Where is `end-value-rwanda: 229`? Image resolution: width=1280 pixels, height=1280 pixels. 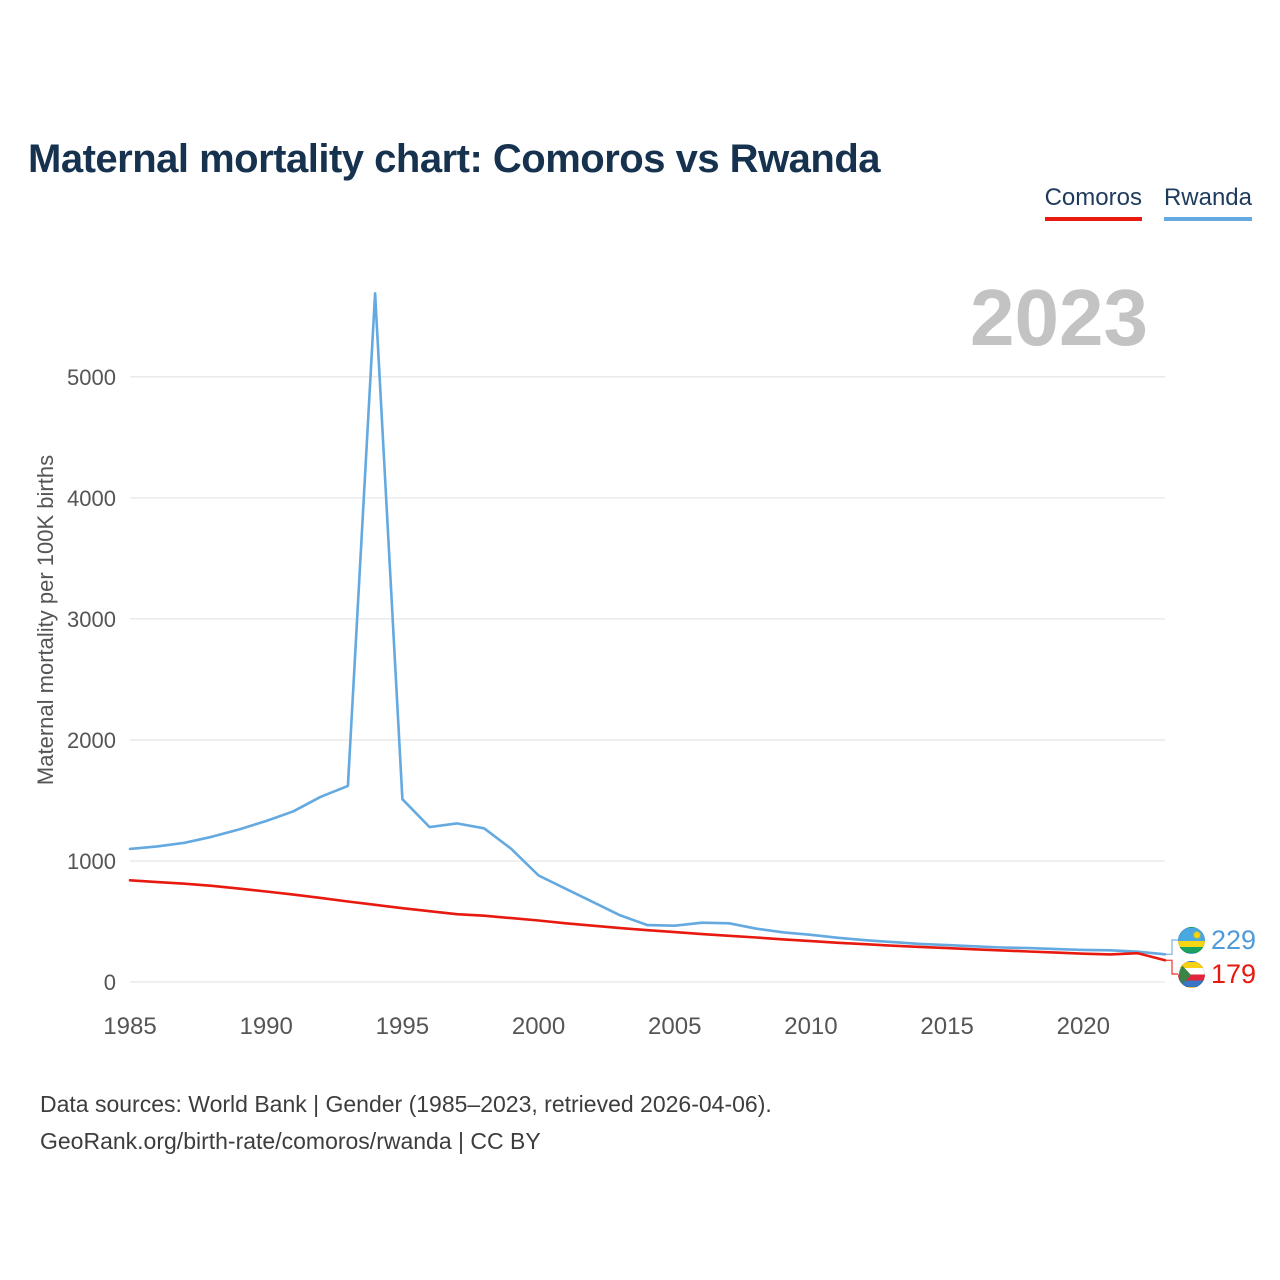
end-value-rwanda: 229 is located at coordinates (1234, 940).